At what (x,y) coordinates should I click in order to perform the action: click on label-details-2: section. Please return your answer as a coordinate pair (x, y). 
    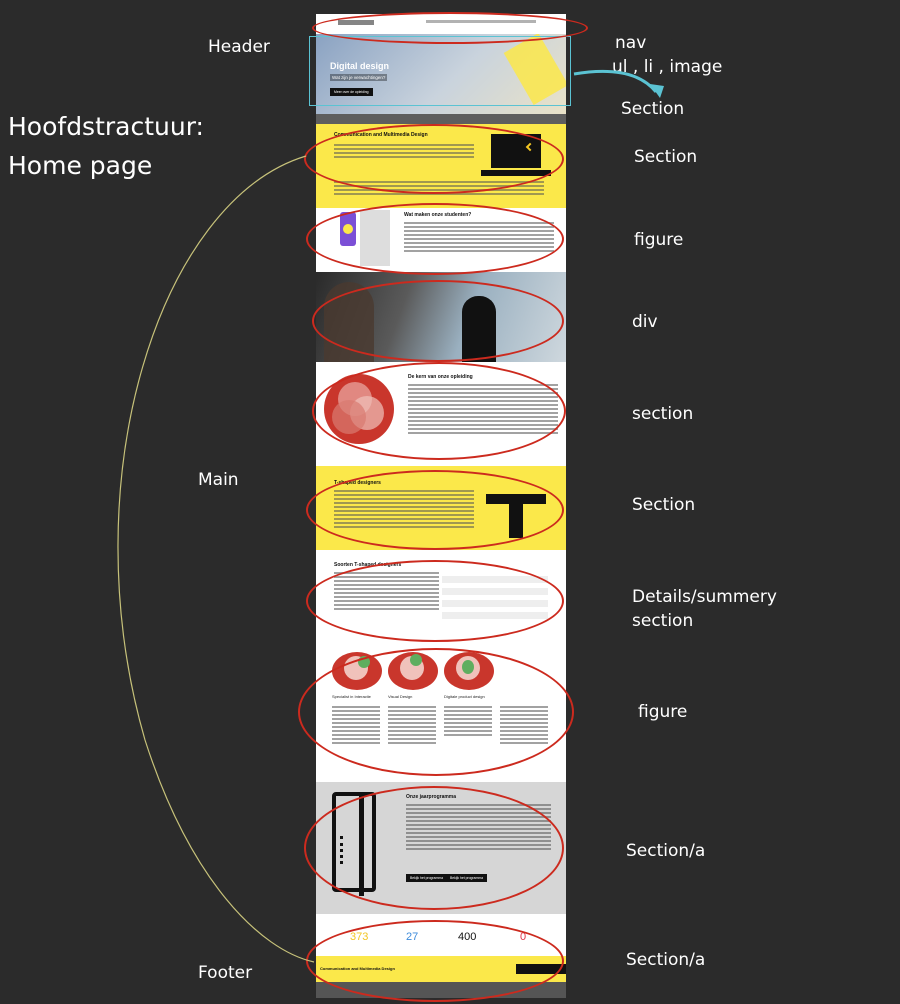
    Looking at the image, I should click on (663, 621).